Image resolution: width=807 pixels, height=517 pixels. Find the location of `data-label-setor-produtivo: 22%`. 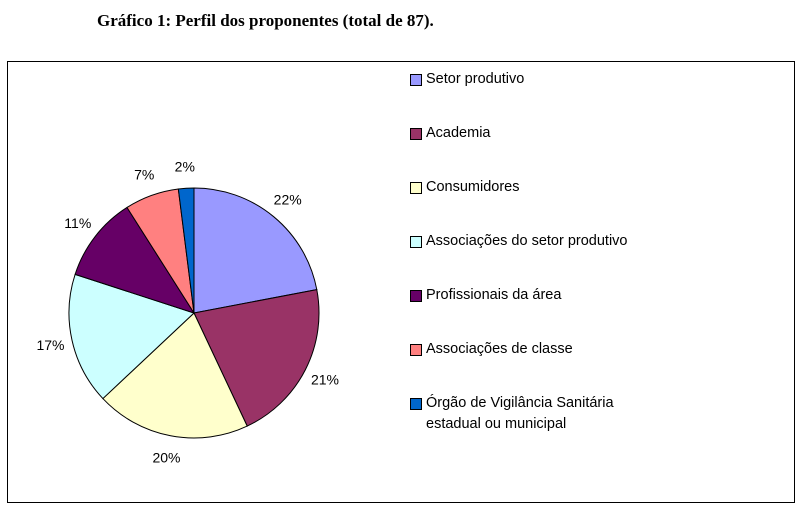

data-label-setor-produtivo: 22% is located at coordinates (288, 200).